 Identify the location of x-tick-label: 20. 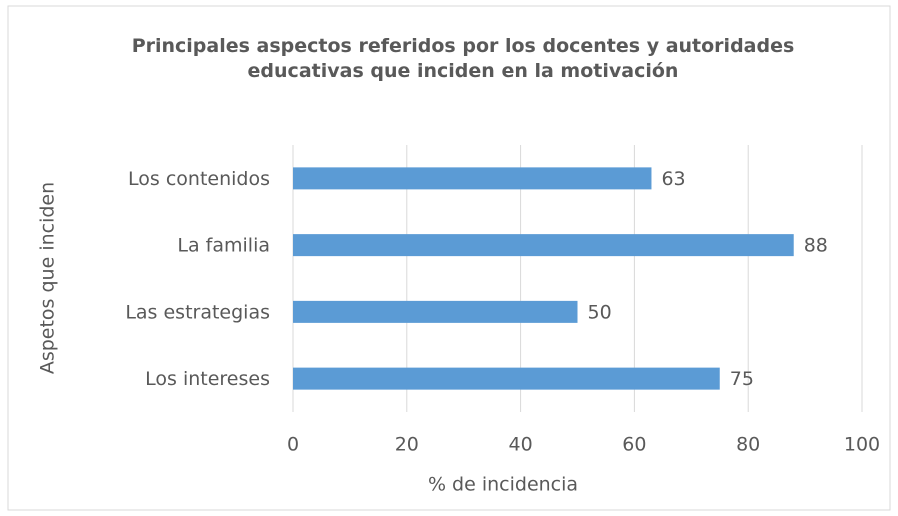
(407, 445).